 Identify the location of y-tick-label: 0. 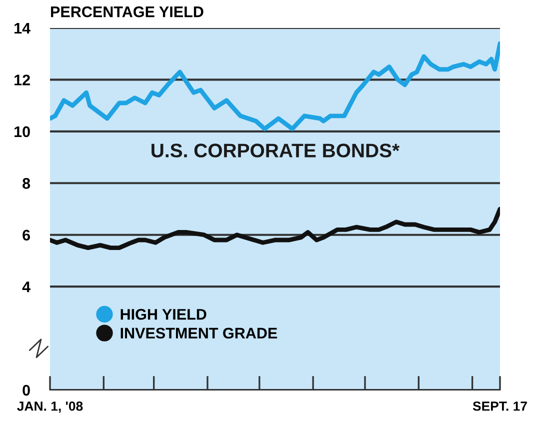
(26, 390).